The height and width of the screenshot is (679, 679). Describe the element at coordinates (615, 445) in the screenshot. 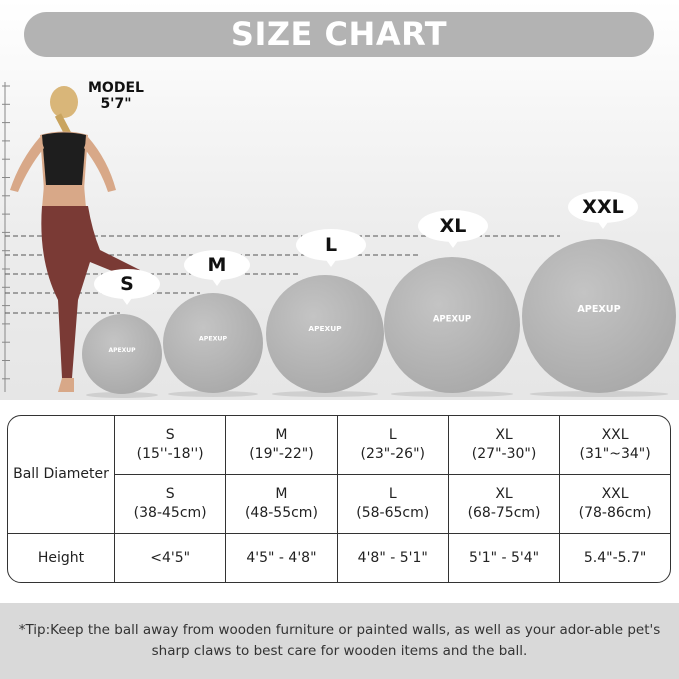

I see `table-cell: XXL (31"~34")` at that location.